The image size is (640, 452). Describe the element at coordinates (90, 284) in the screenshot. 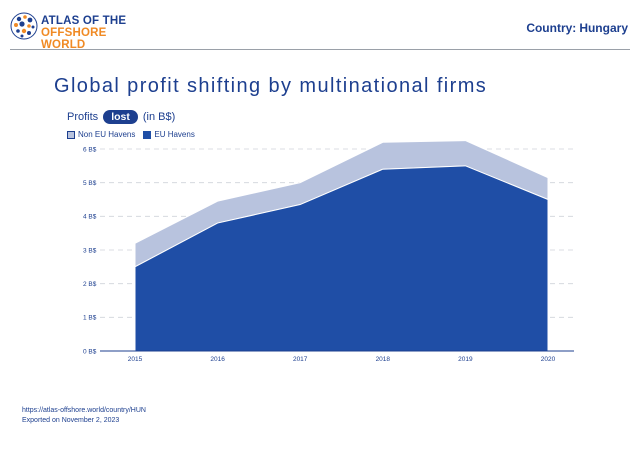

I see `y-tick-label: 2 B$` at that location.